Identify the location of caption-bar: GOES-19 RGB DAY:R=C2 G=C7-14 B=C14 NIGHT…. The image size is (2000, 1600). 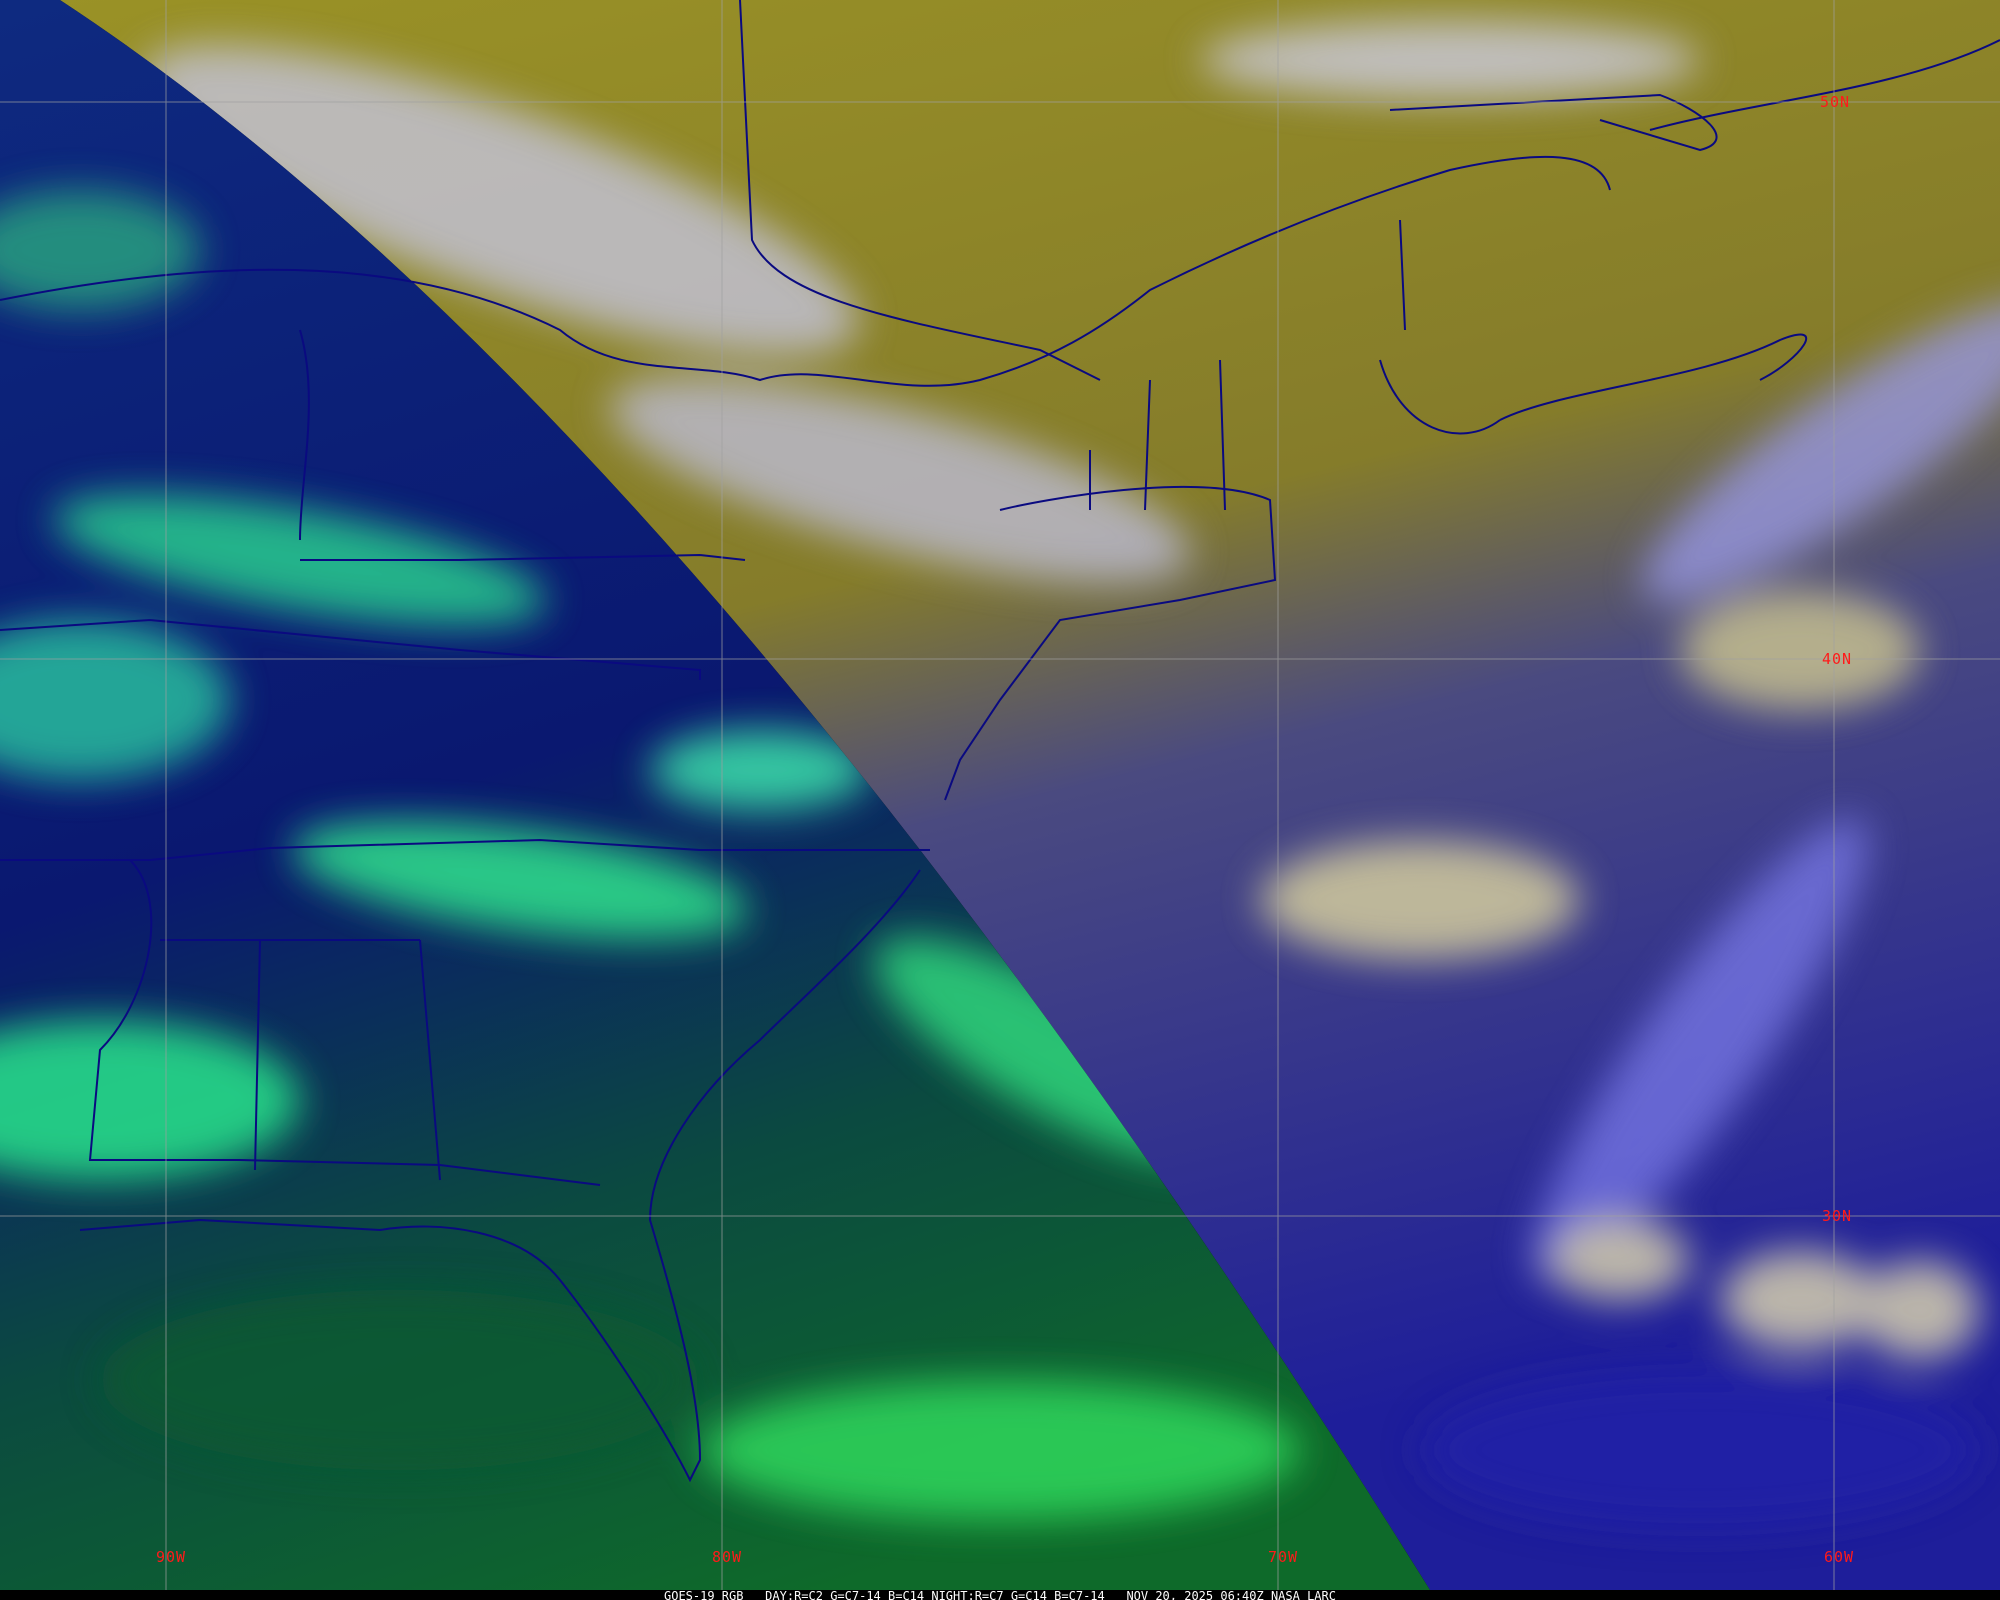
(1000, 1595).